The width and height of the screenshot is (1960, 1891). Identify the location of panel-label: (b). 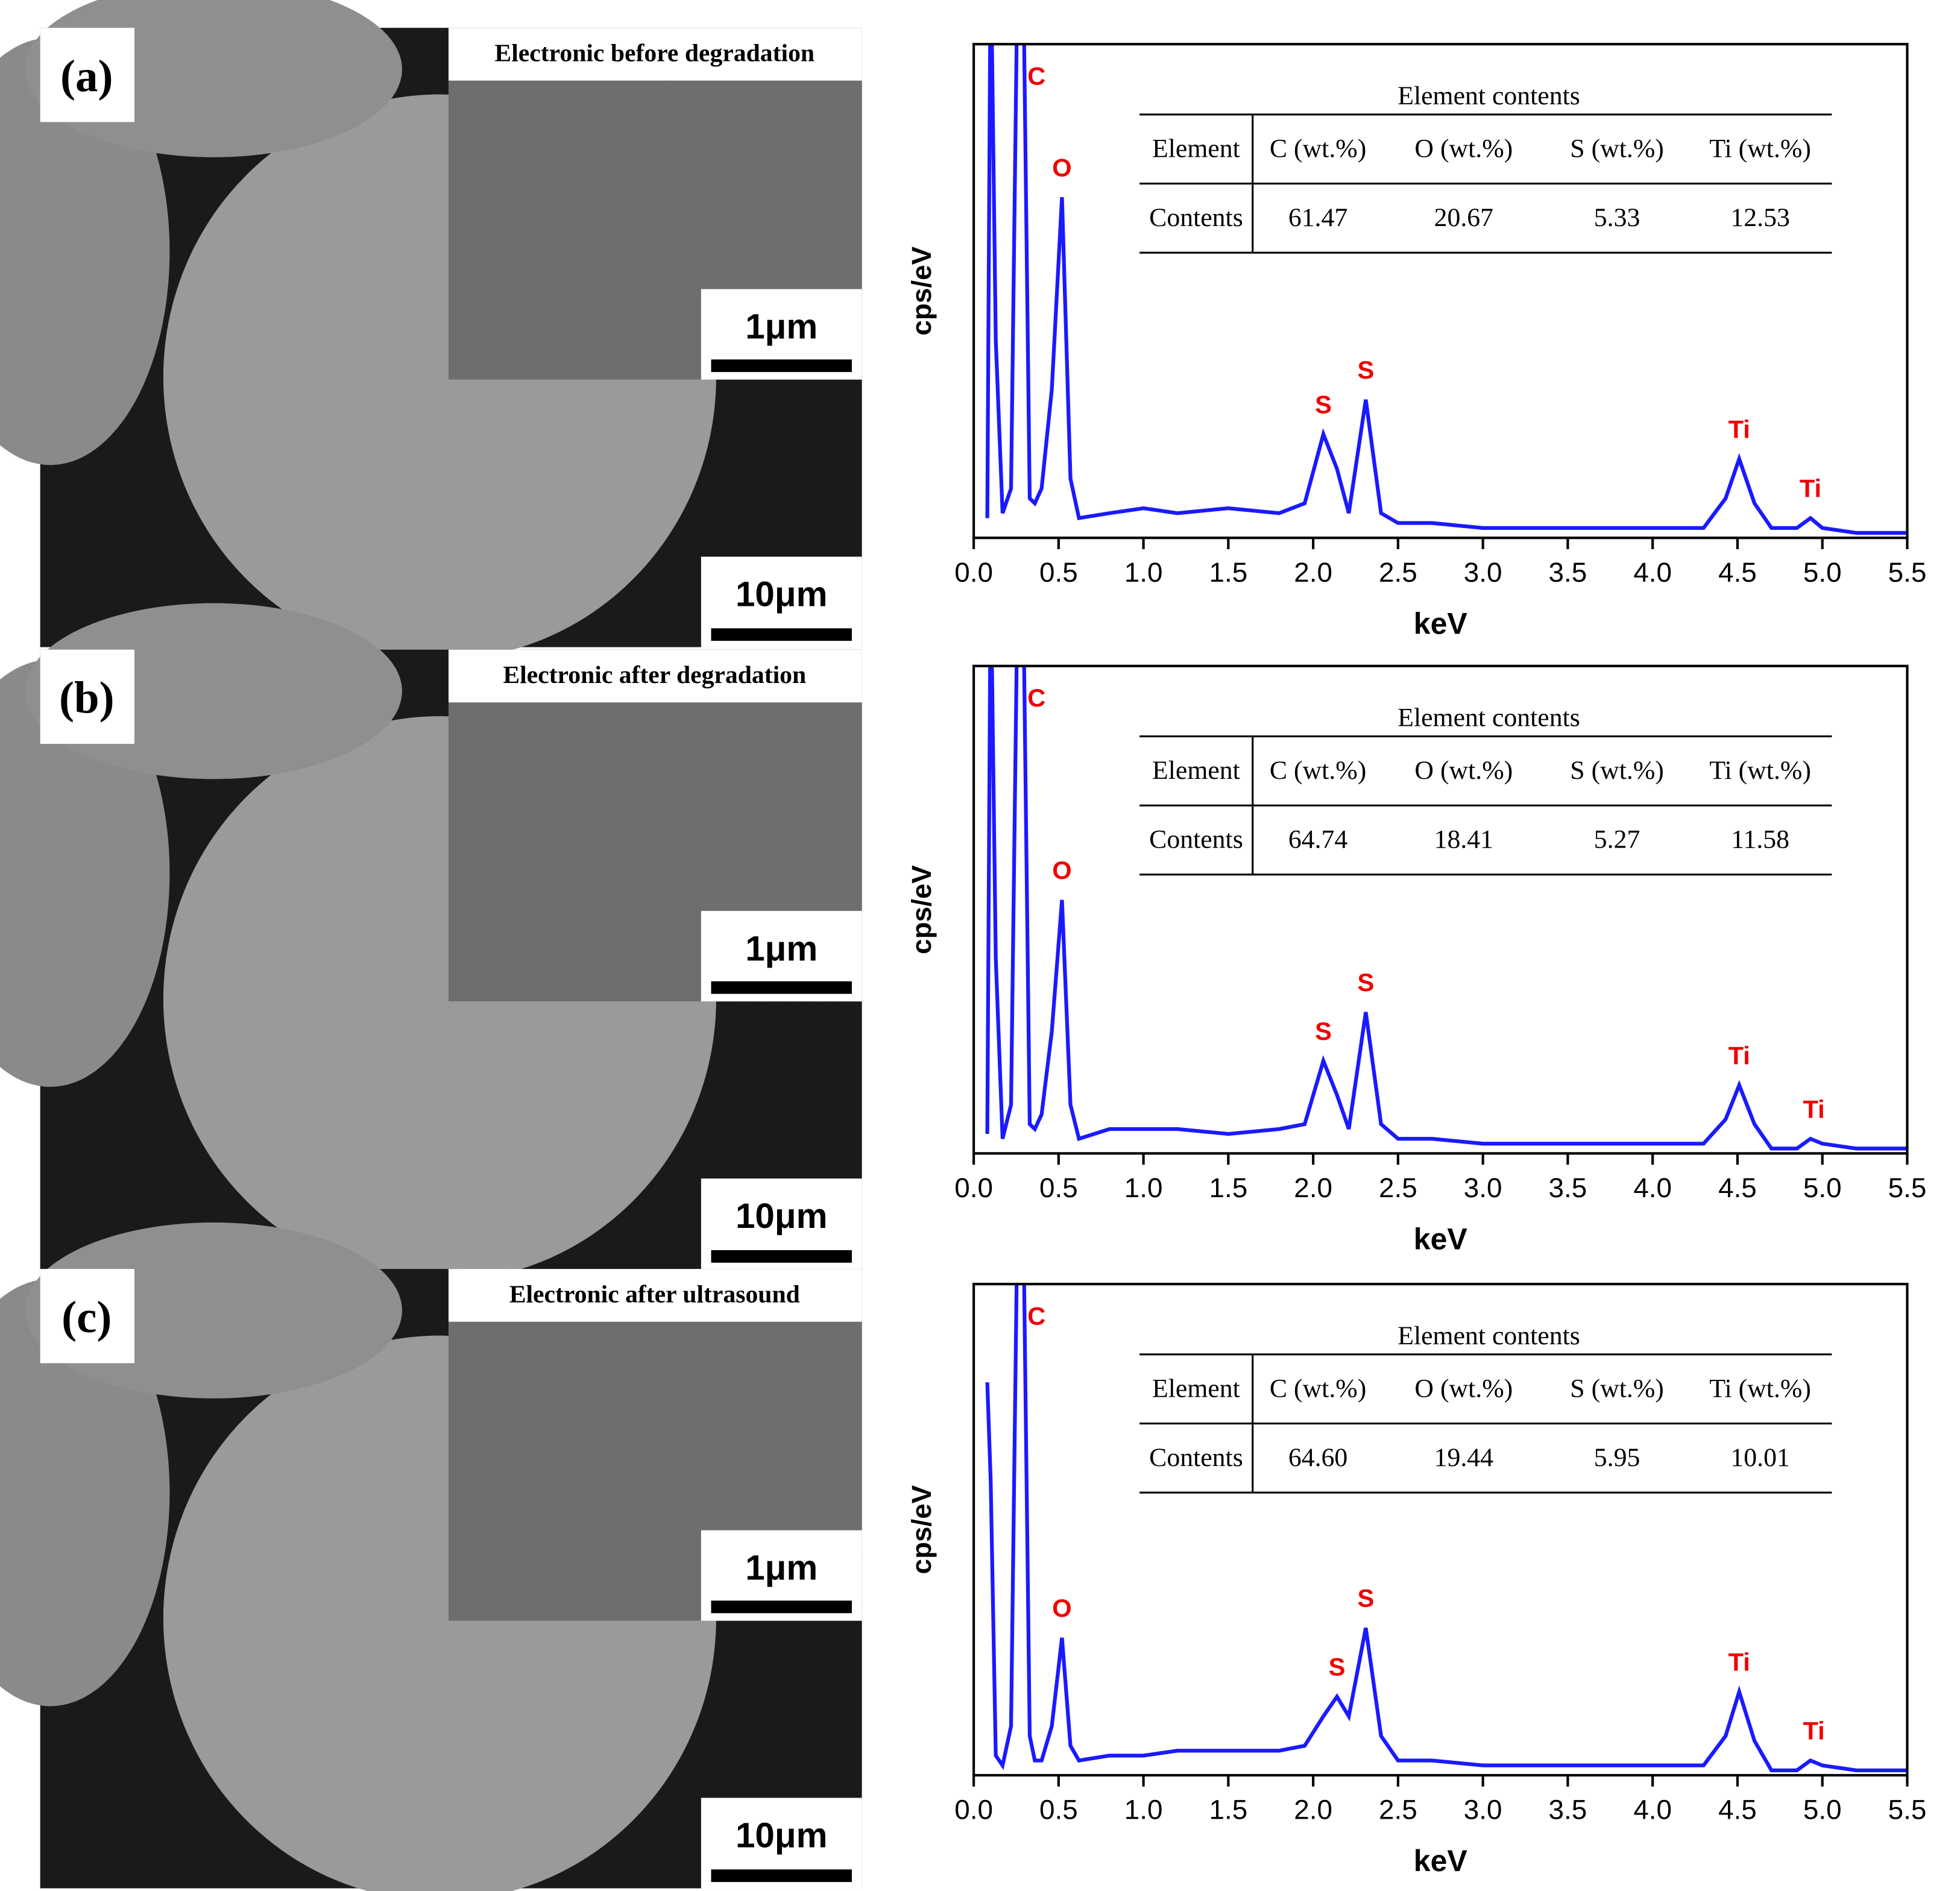
(87, 698).